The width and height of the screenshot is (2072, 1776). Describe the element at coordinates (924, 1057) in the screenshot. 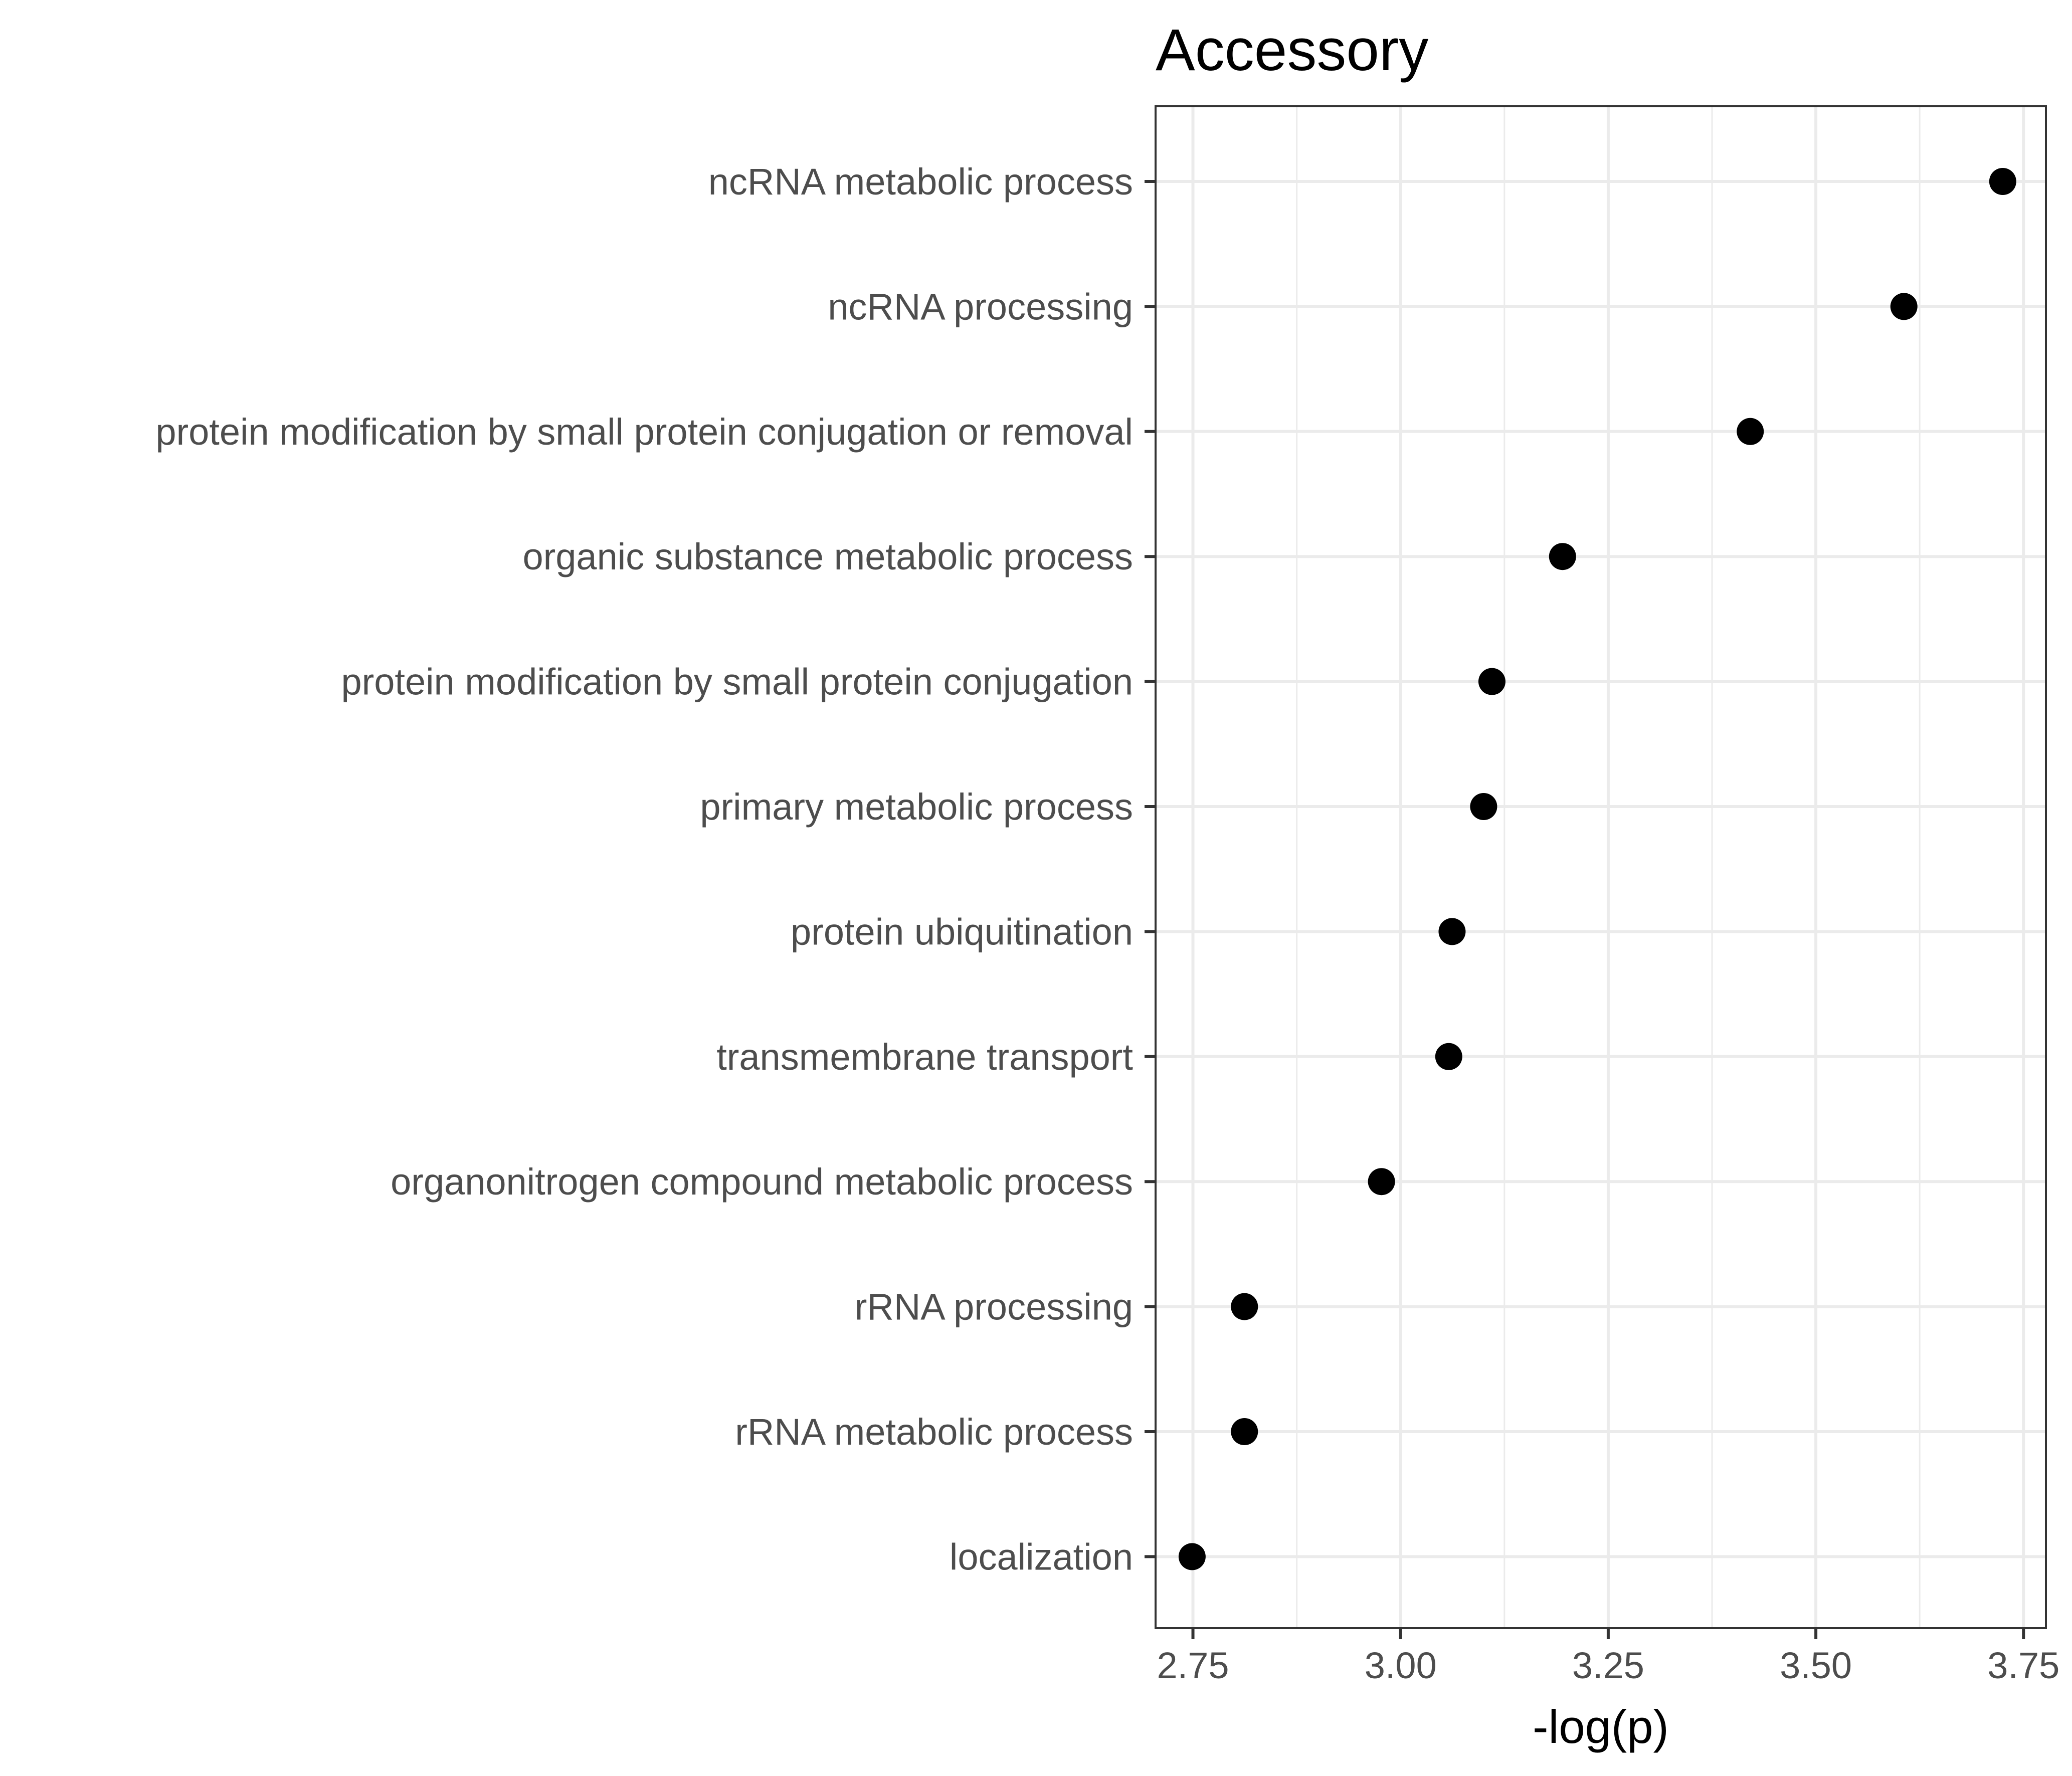

I see `y-tick-label: transmembrane transport` at that location.